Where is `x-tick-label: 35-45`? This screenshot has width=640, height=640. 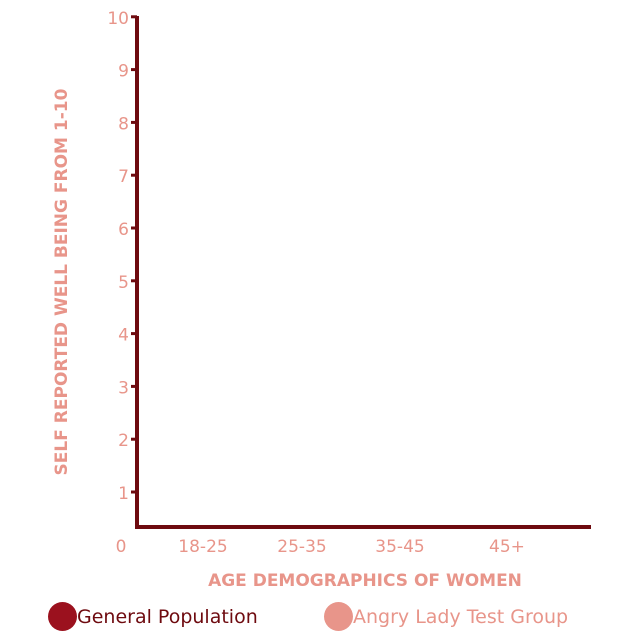 x-tick-label: 35-45 is located at coordinates (399, 547).